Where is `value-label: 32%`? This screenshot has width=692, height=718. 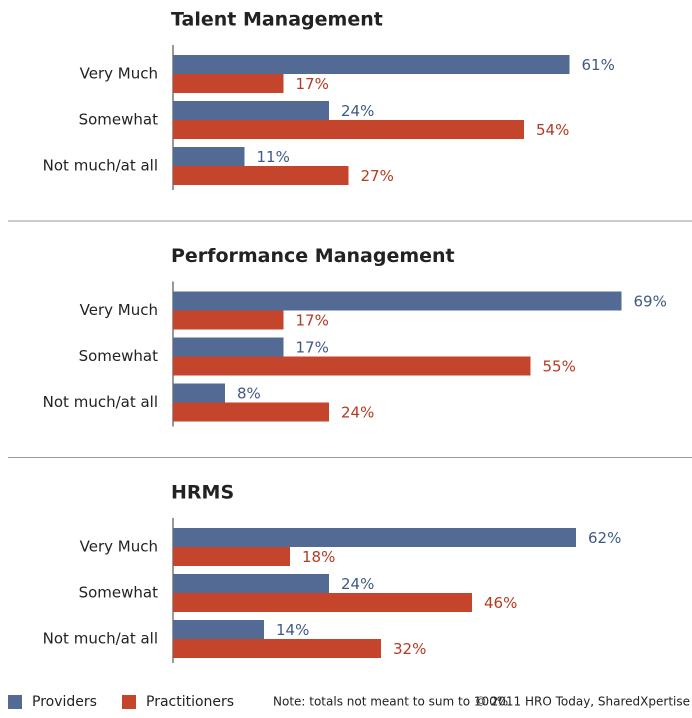 value-label: 32% is located at coordinates (409, 649).